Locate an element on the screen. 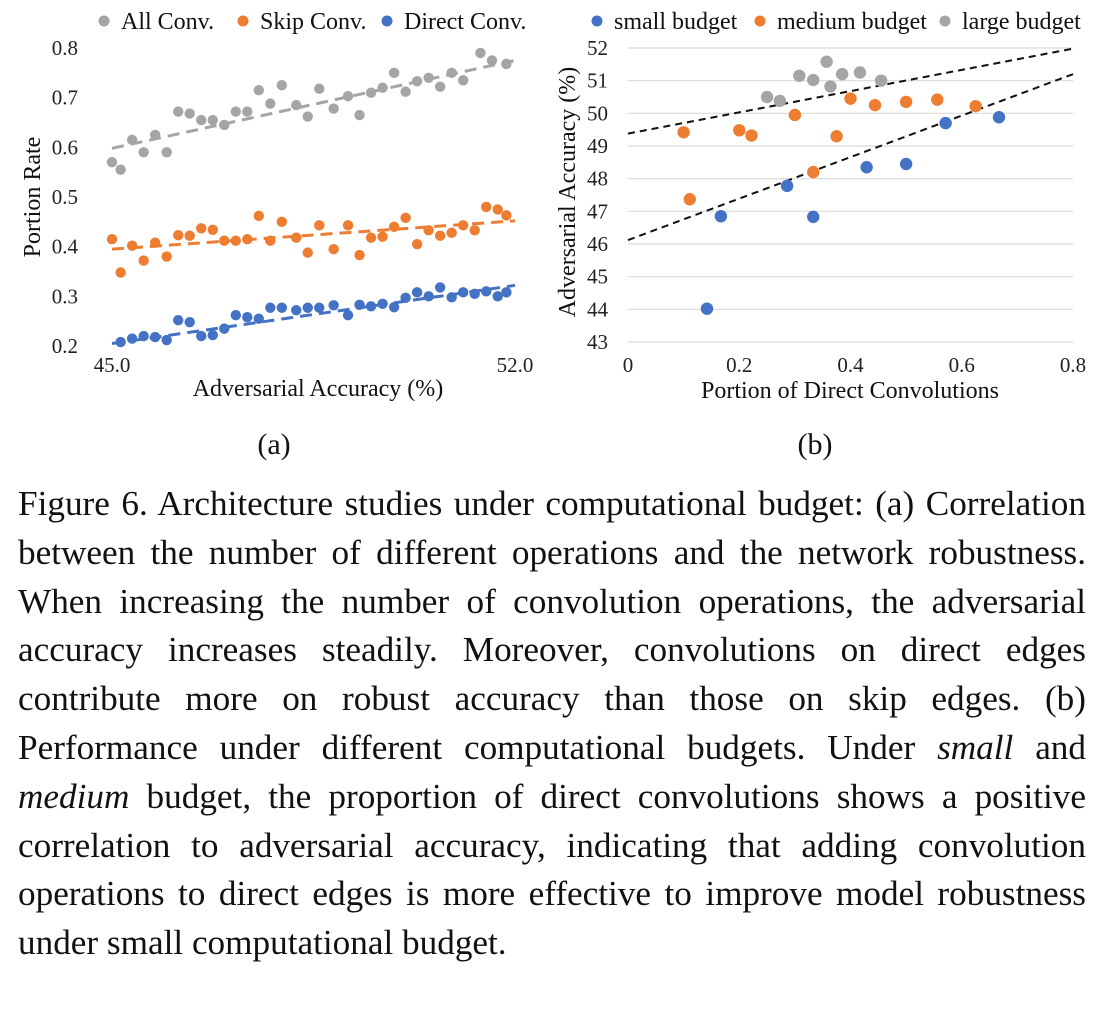 This screenshot has width=1101, height=1032. chart-b-y-tick: 48 is located at coordinates (597, 179).